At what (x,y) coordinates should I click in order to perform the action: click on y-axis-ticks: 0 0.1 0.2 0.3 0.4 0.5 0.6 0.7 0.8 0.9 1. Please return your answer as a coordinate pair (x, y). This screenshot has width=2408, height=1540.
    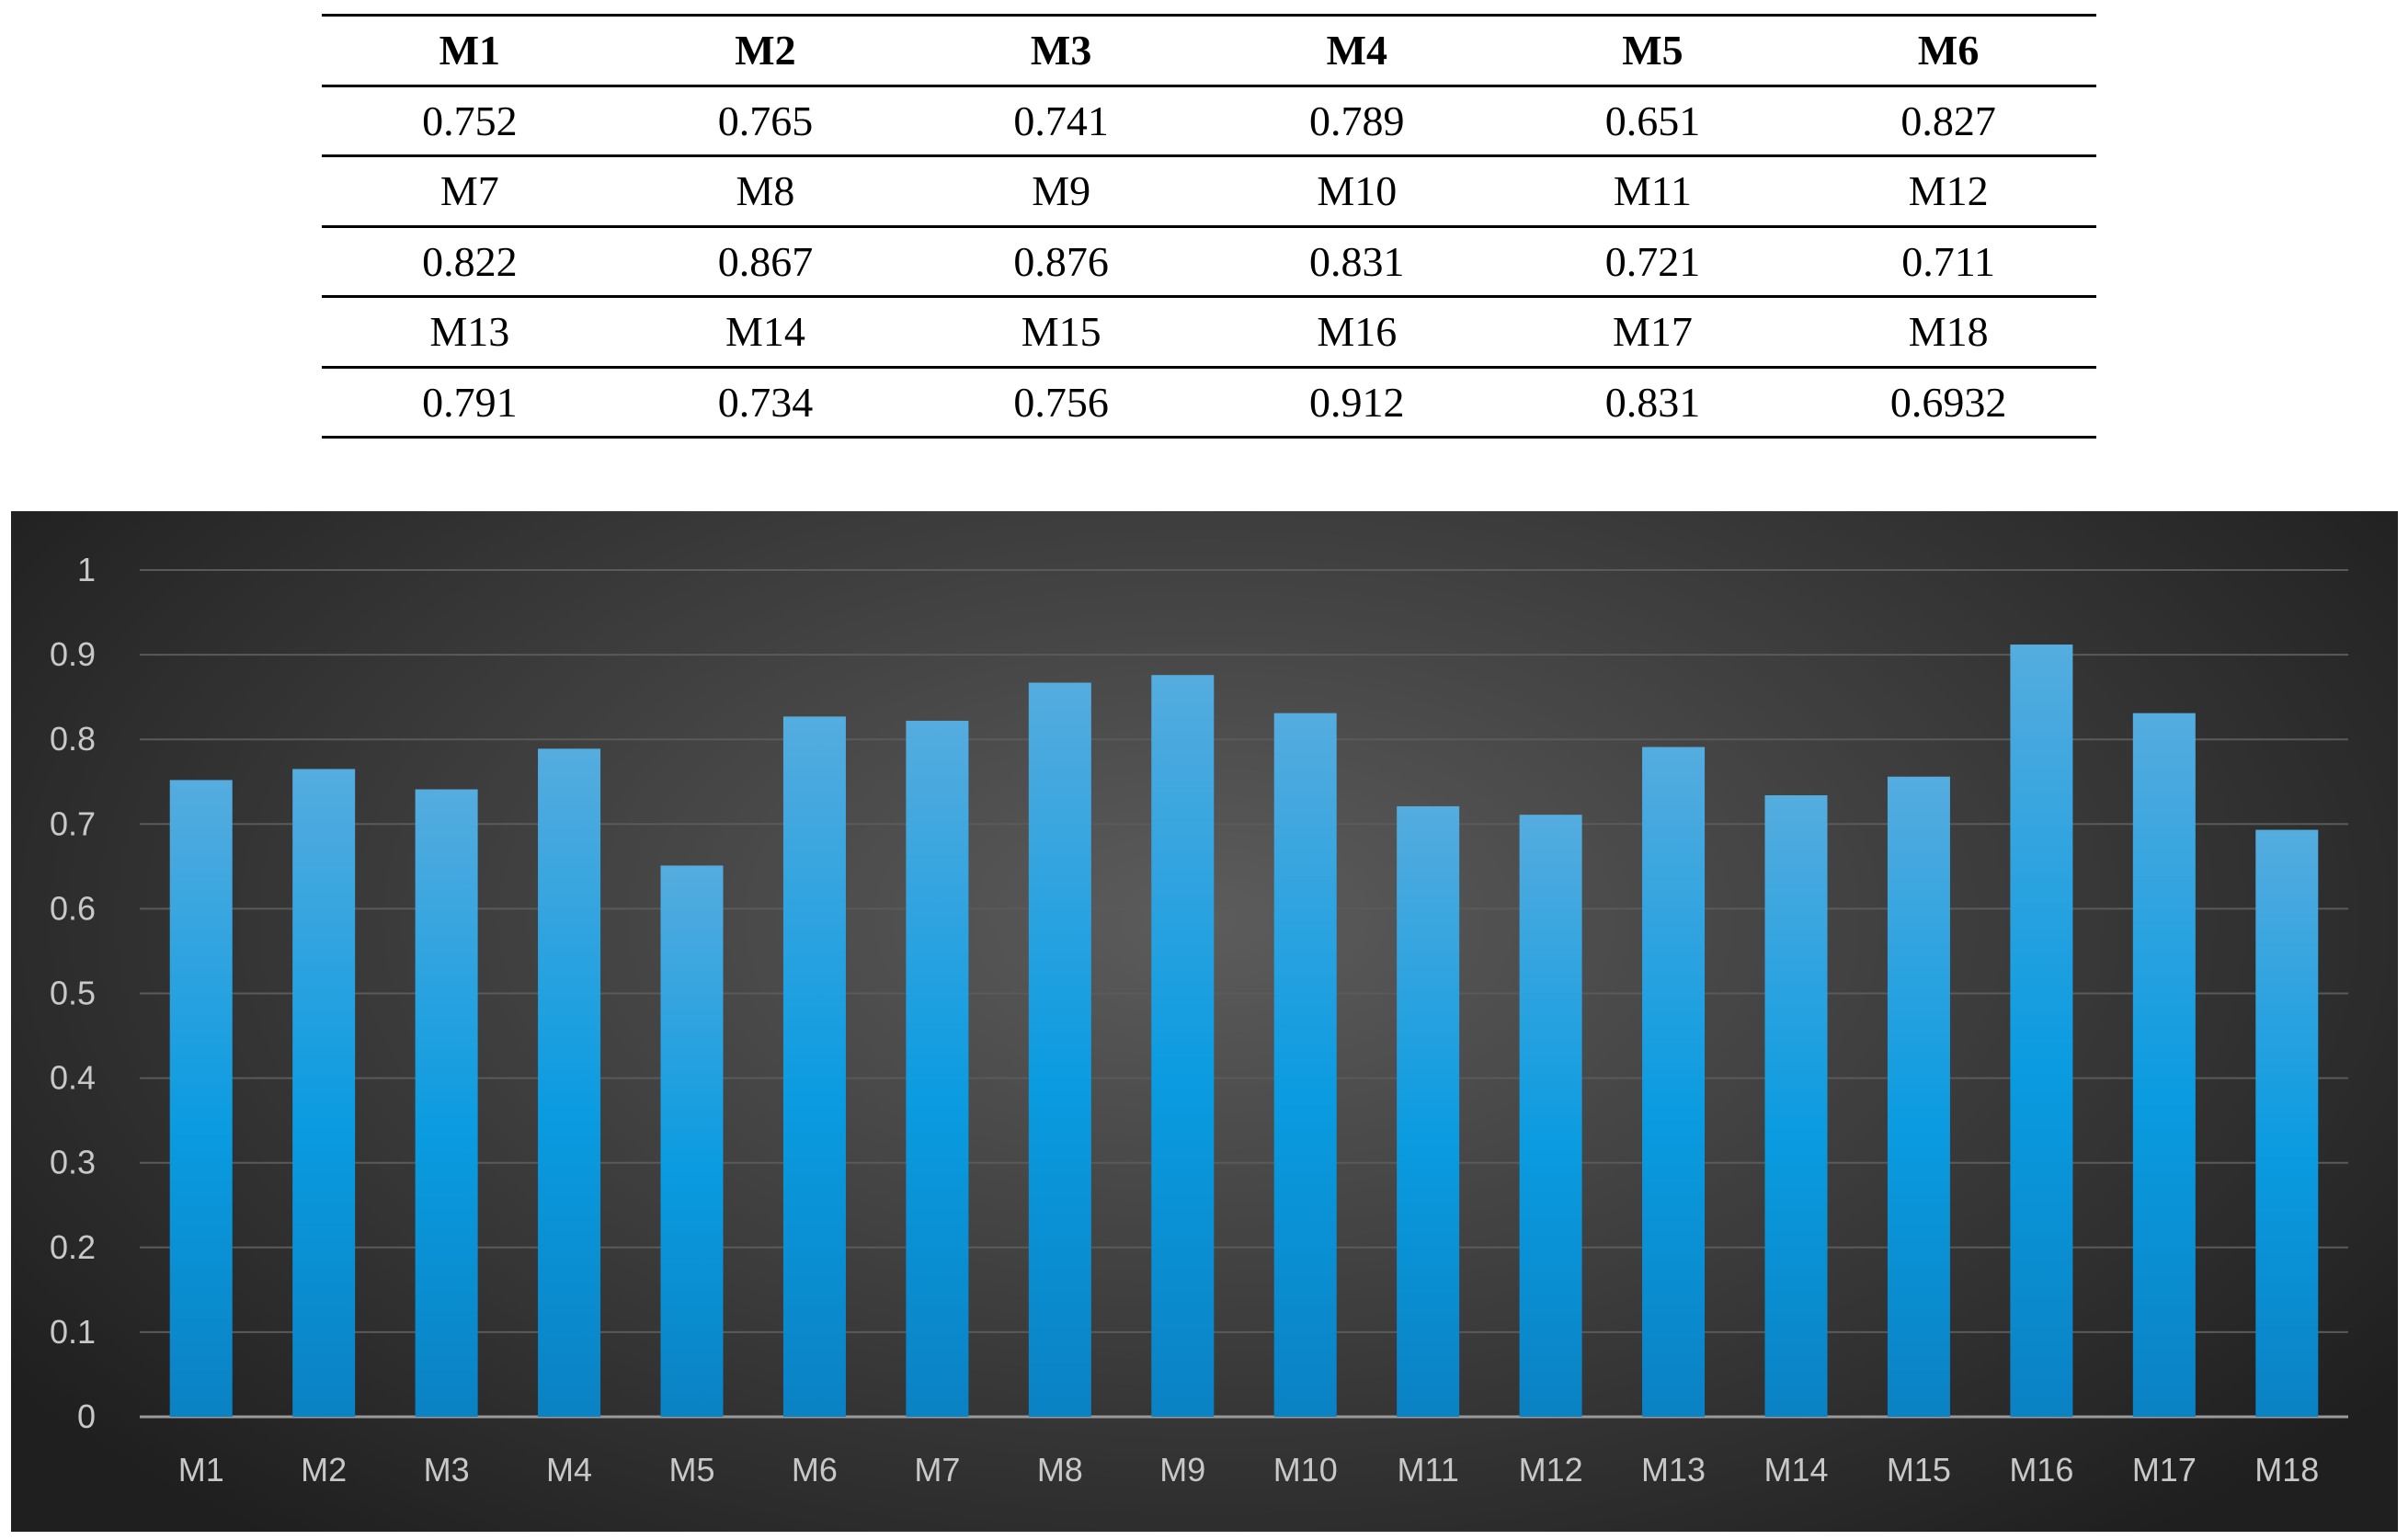
    Looking at the image, I should click on (73, 993).